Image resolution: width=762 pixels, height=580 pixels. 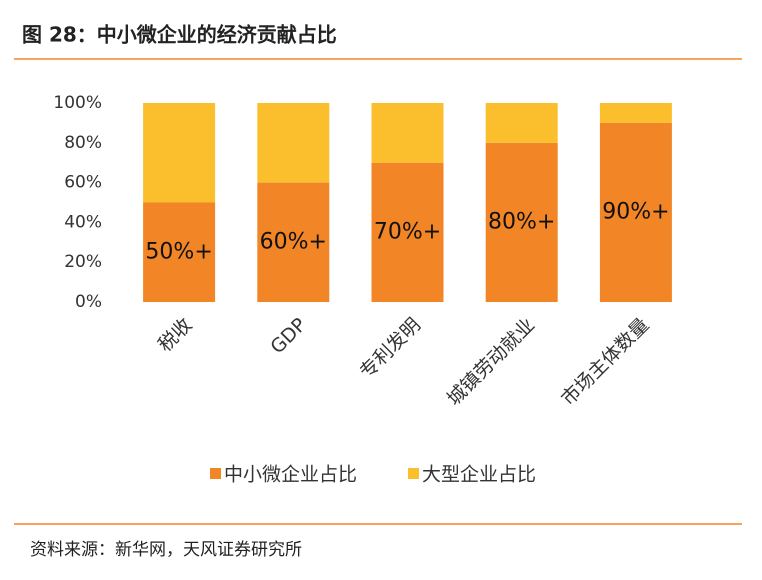 I want to click on legend-label: 中小微企业占比, so click(x=290, y=475).